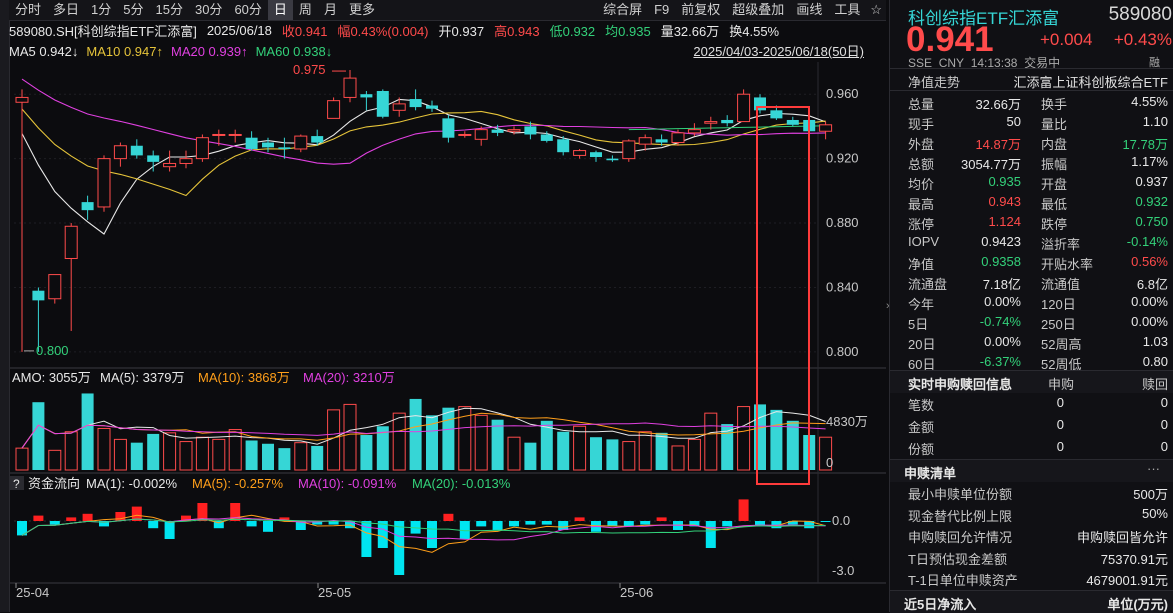 This screenshot has height=613, width=1173. I want to click on stat-label: T日预估现金差额, so click(957, 559).